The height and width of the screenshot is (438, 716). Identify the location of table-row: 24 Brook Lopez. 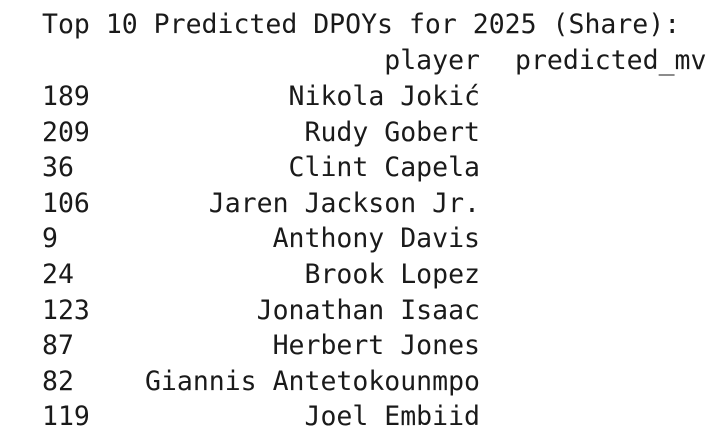
(358, 275).